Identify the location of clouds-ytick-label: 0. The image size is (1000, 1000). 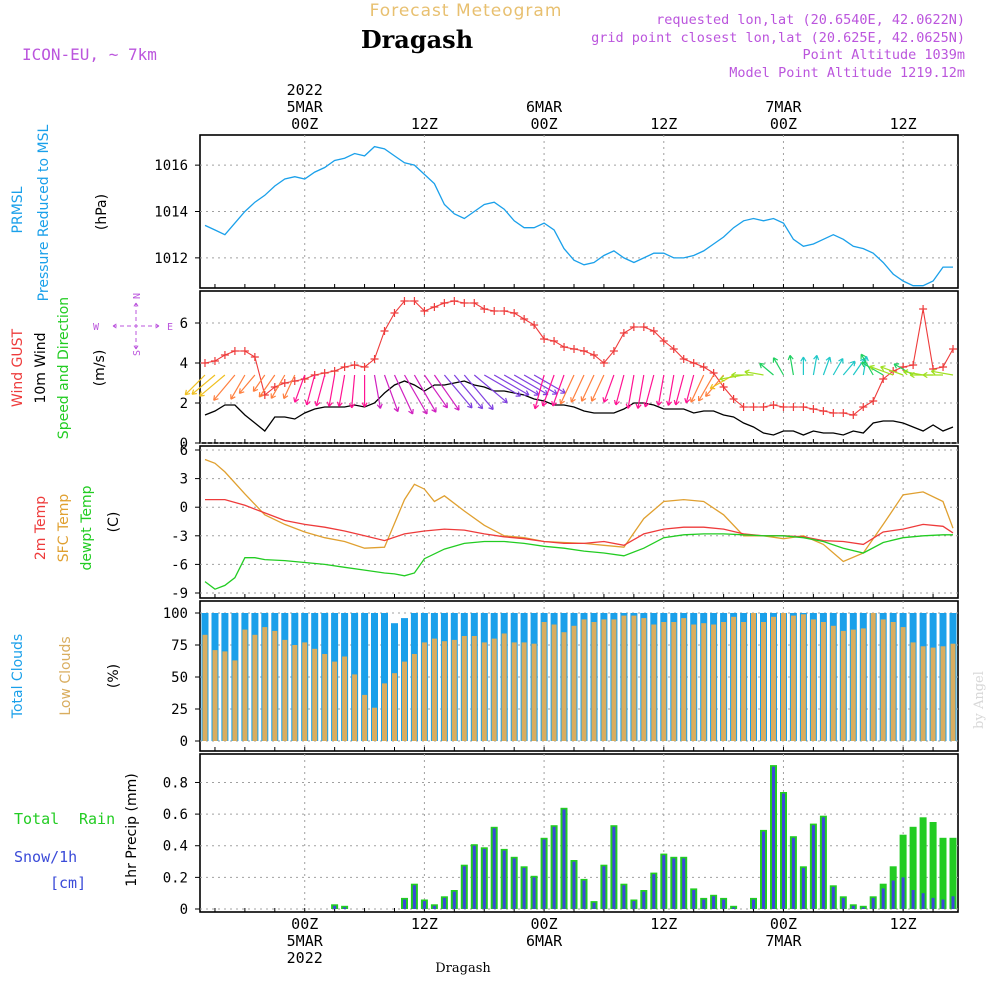
(184, 742).